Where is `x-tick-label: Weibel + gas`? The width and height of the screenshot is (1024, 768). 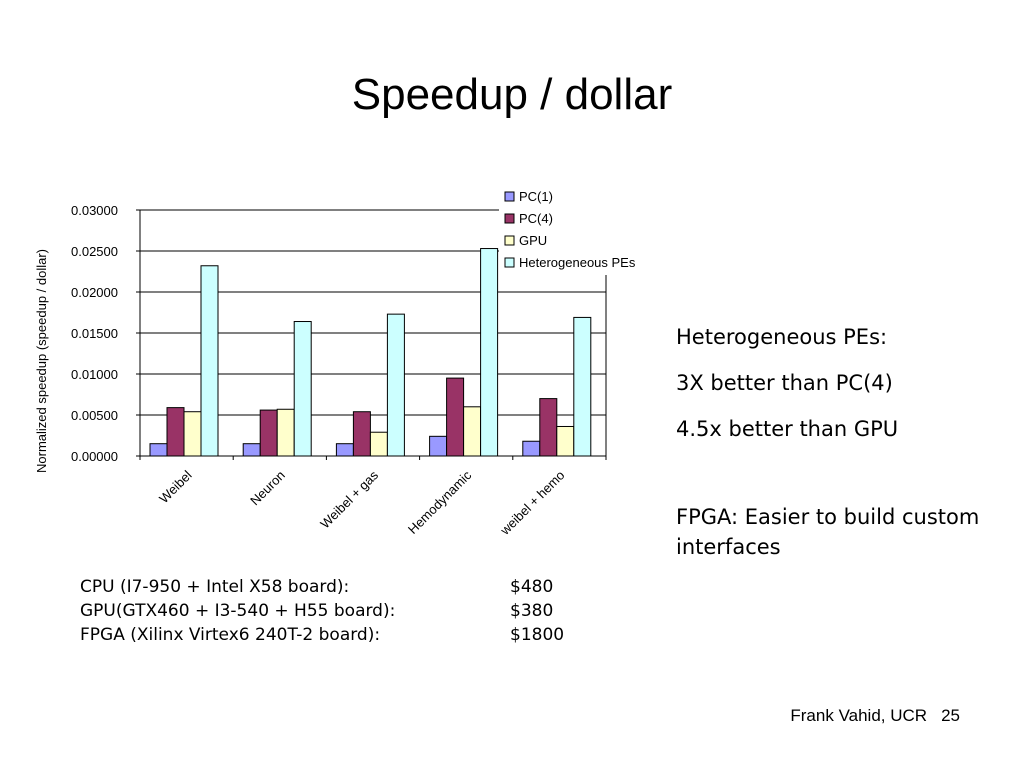 x-tick-label: Weibel + gas is located at coordinates (349, 499).